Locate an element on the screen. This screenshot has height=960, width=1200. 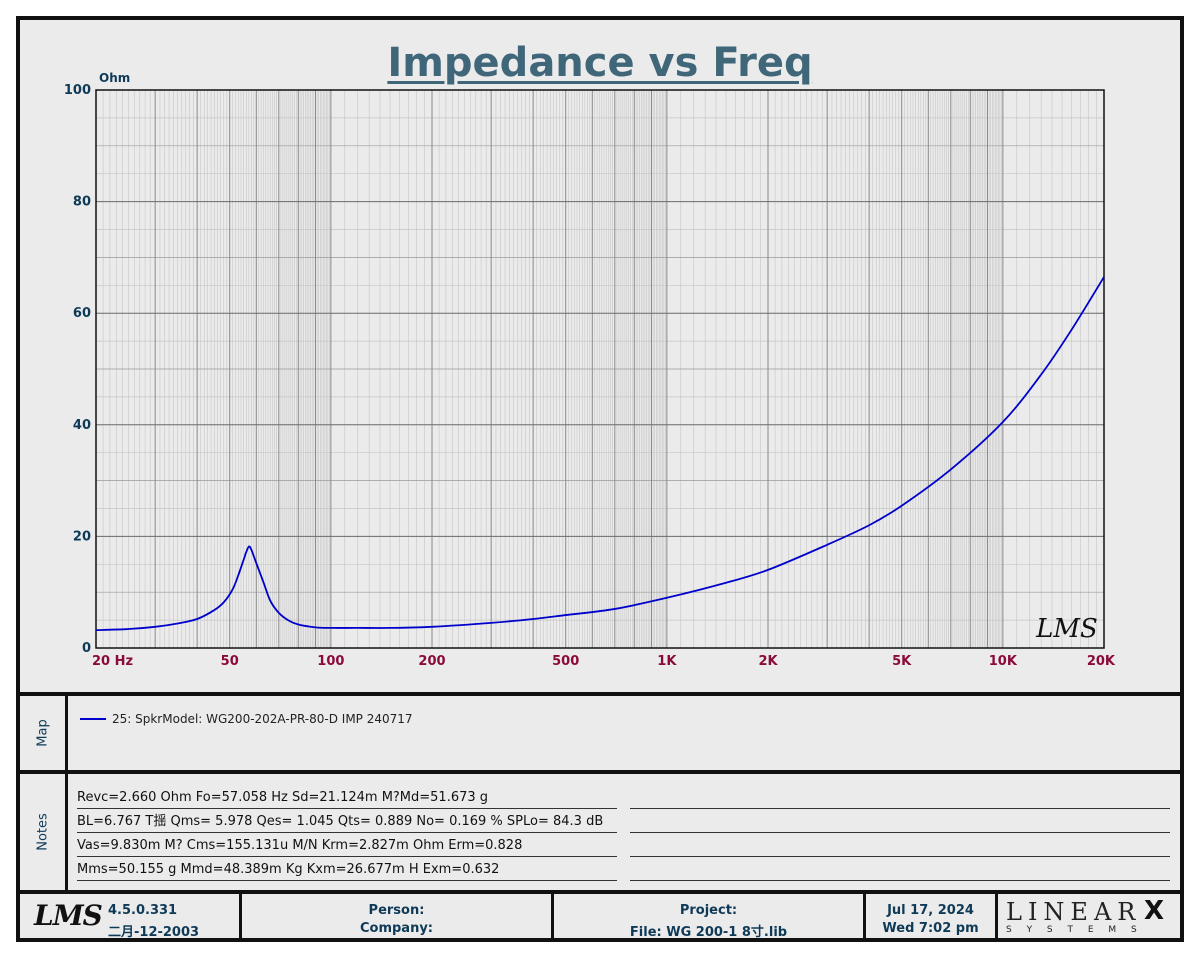
map-label-box: Map is located at coordinates (44, 733).